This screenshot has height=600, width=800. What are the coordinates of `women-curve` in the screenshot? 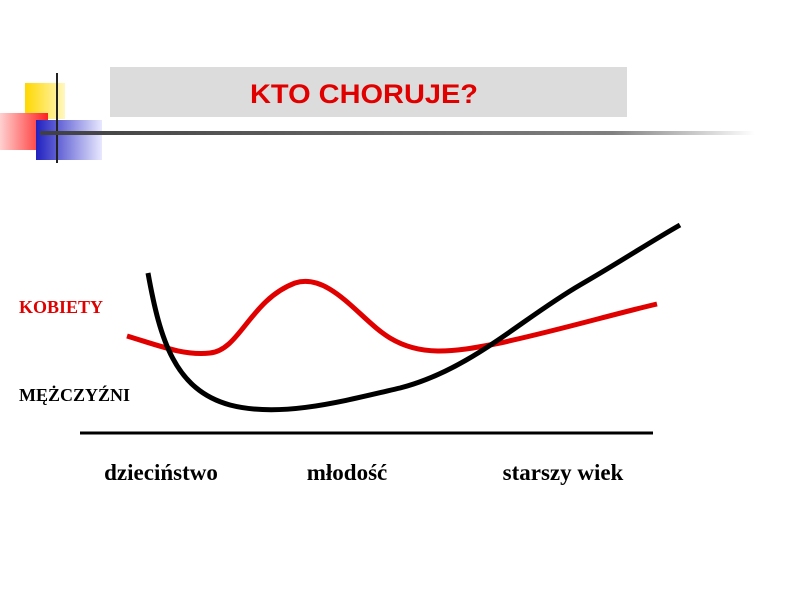 It's located at (392, 317).